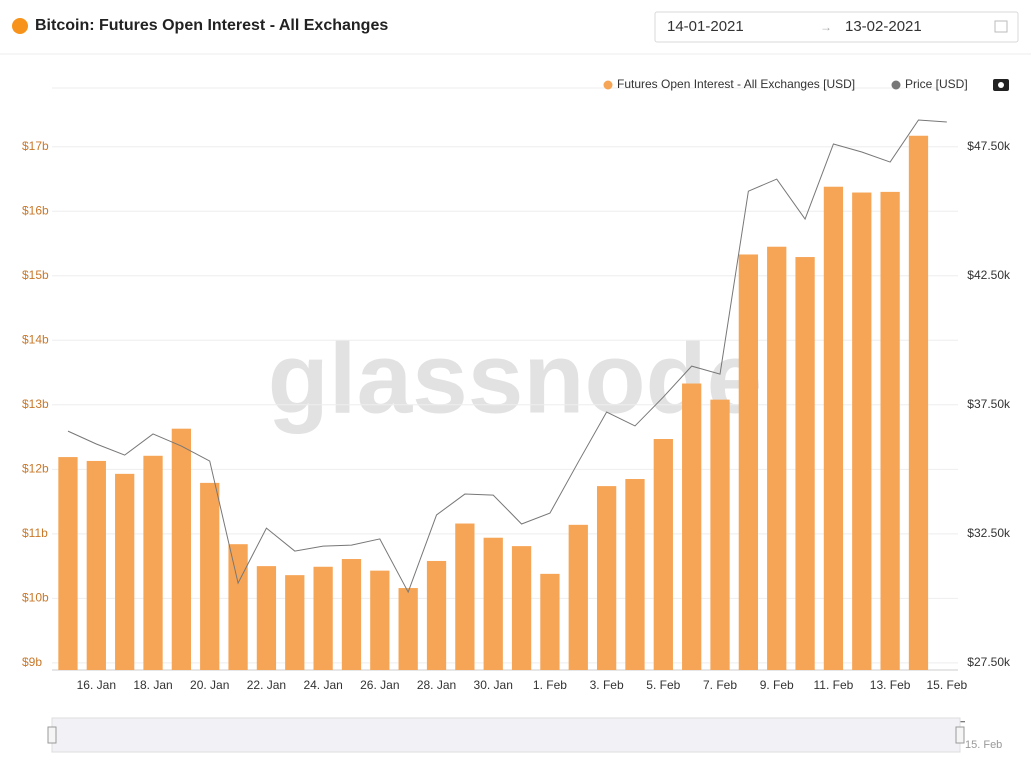 This screenshot has width=1031, height=776. Describe the element at coordinates (35, 339) in the screenshot. I see `y-tick-label: $14b` at that location.